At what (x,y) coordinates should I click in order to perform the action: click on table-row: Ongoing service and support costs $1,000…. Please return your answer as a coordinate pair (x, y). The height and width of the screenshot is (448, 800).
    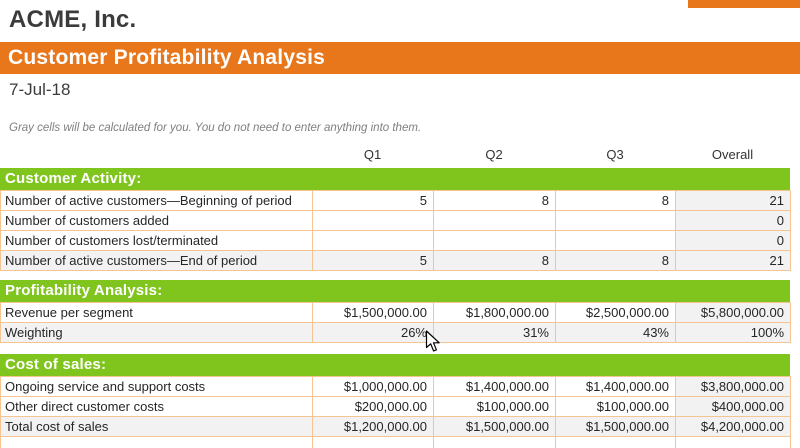
    Looking at the image, I should click on (395, 386).